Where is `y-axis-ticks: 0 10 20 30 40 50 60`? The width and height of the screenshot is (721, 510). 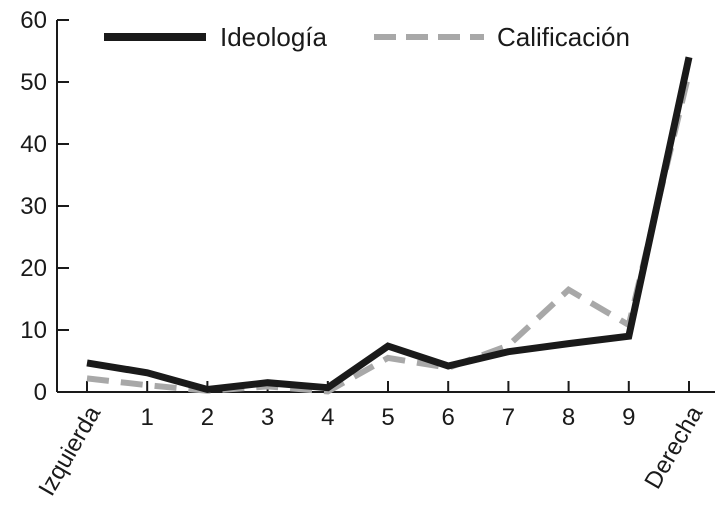 y-axis-ticks: 0 10 20 30 40 50 60 is located at coordinates (44, 206).